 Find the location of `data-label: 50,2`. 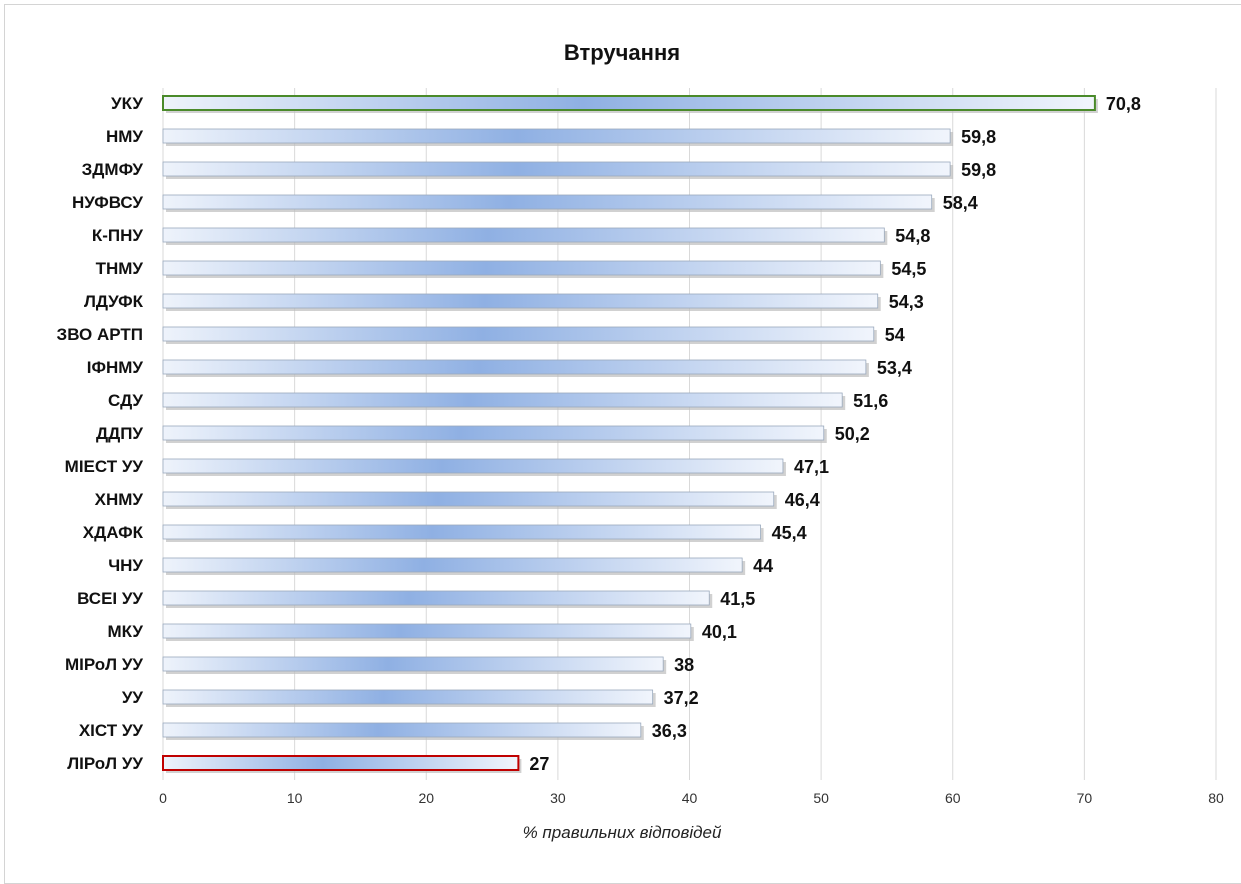

data-label: 50,2 is located at coordinates (852, 434).